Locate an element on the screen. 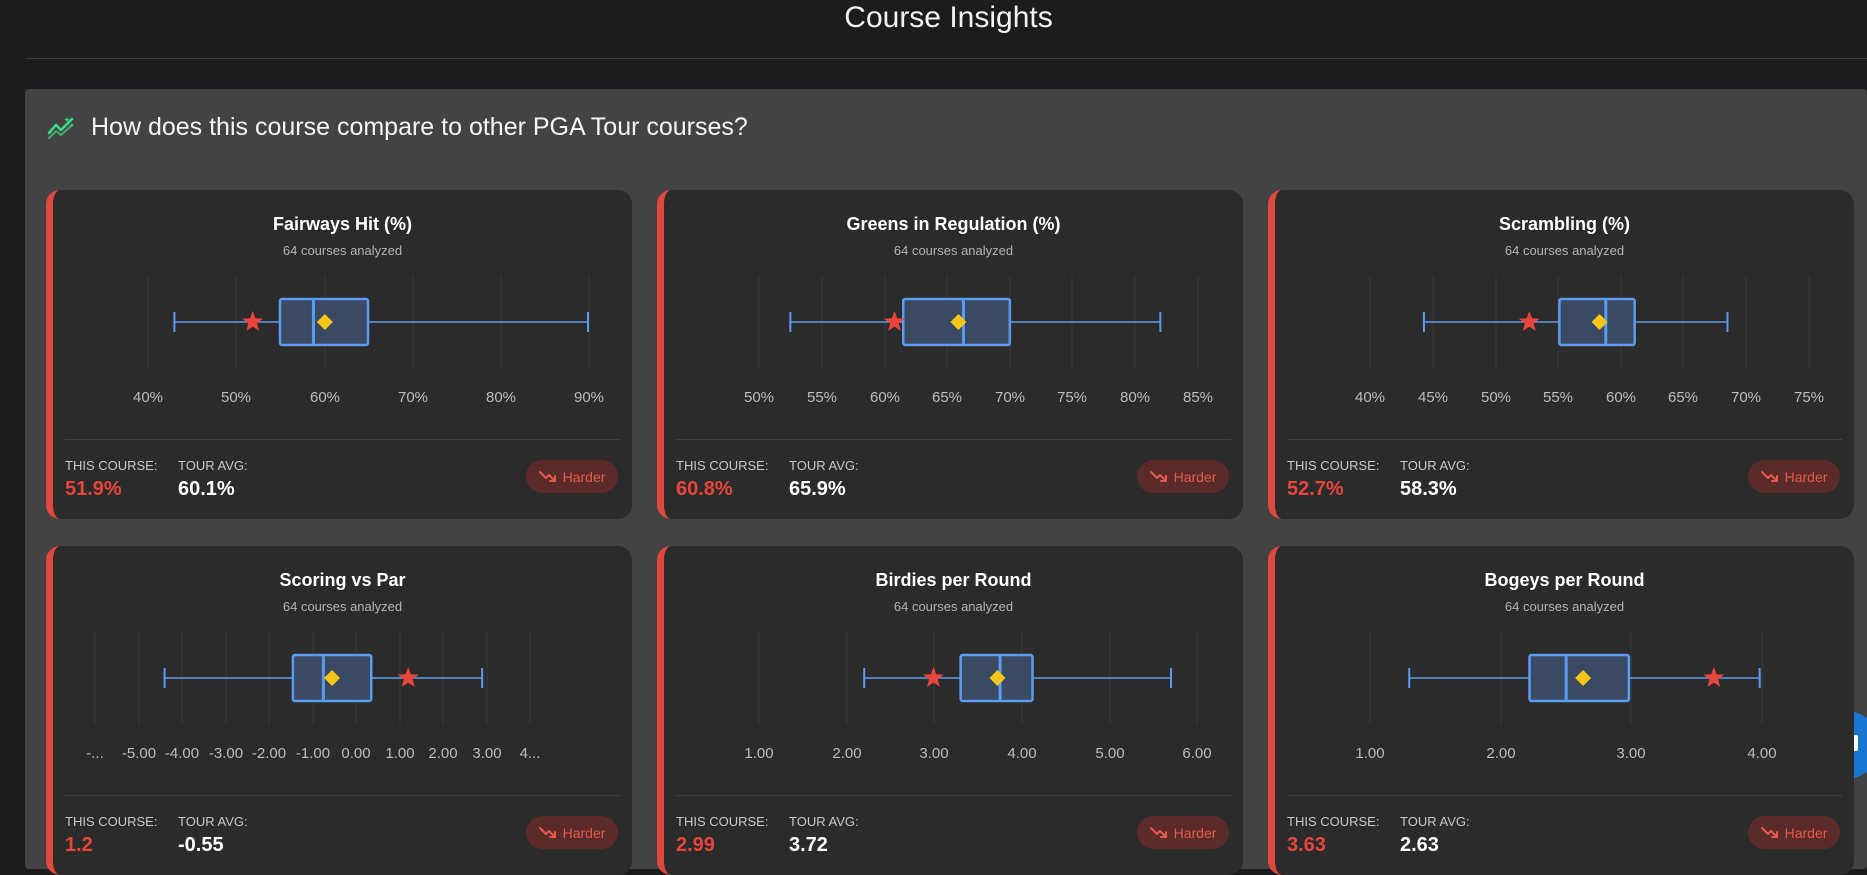  axis-tick-label: 90% is located at coordinates (589, 397).